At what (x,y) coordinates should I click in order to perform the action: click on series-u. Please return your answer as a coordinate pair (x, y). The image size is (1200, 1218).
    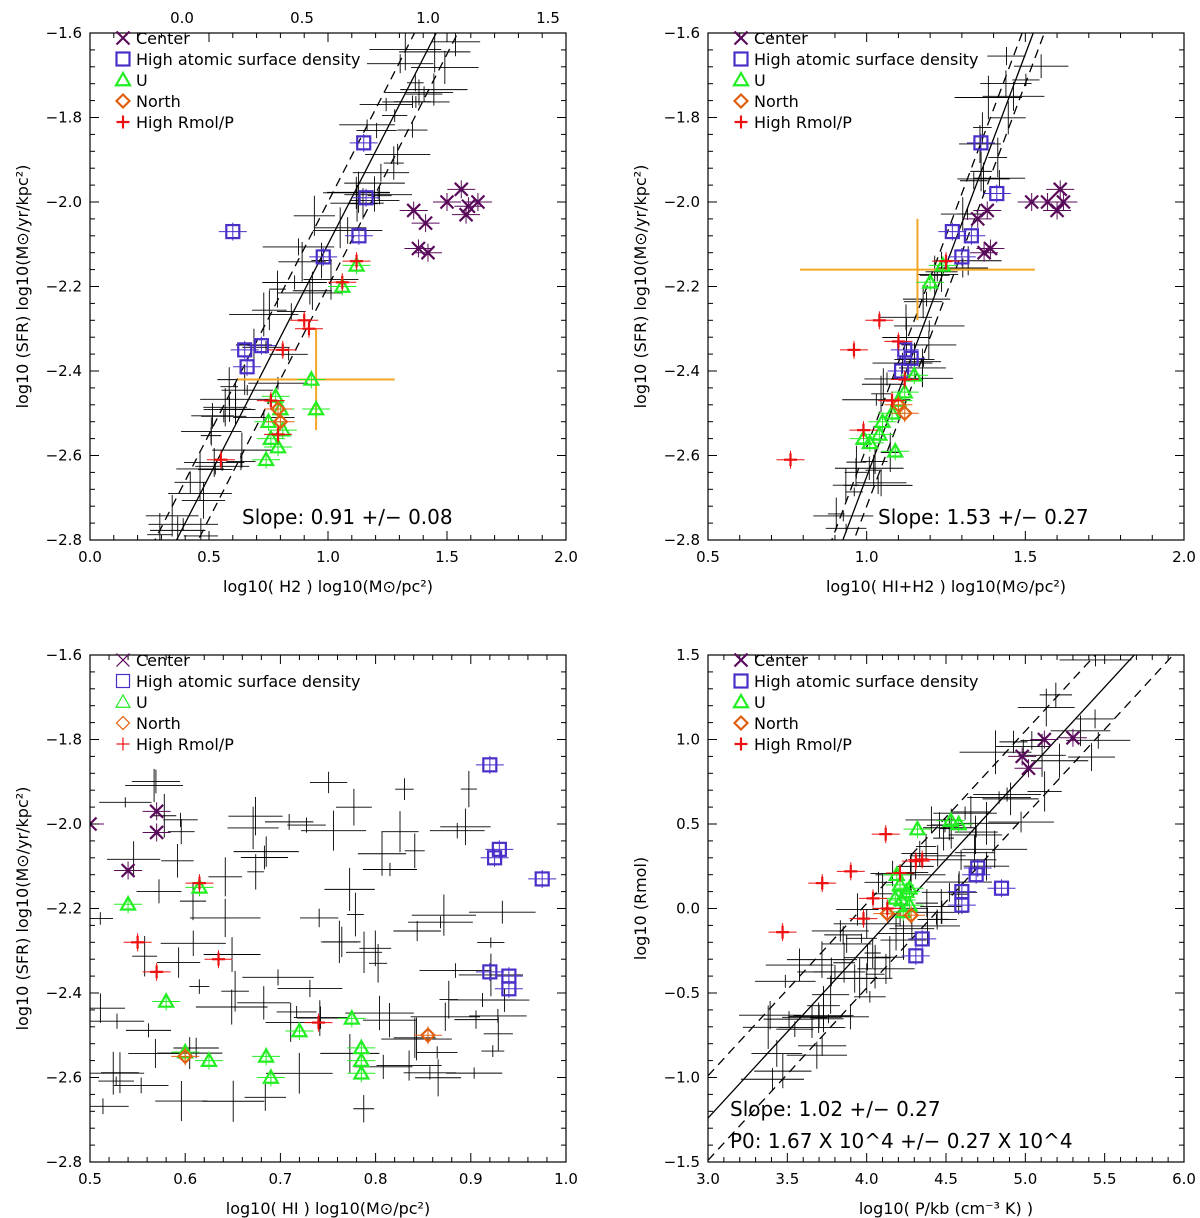
    Looking at the image, I should click on (245, 982).